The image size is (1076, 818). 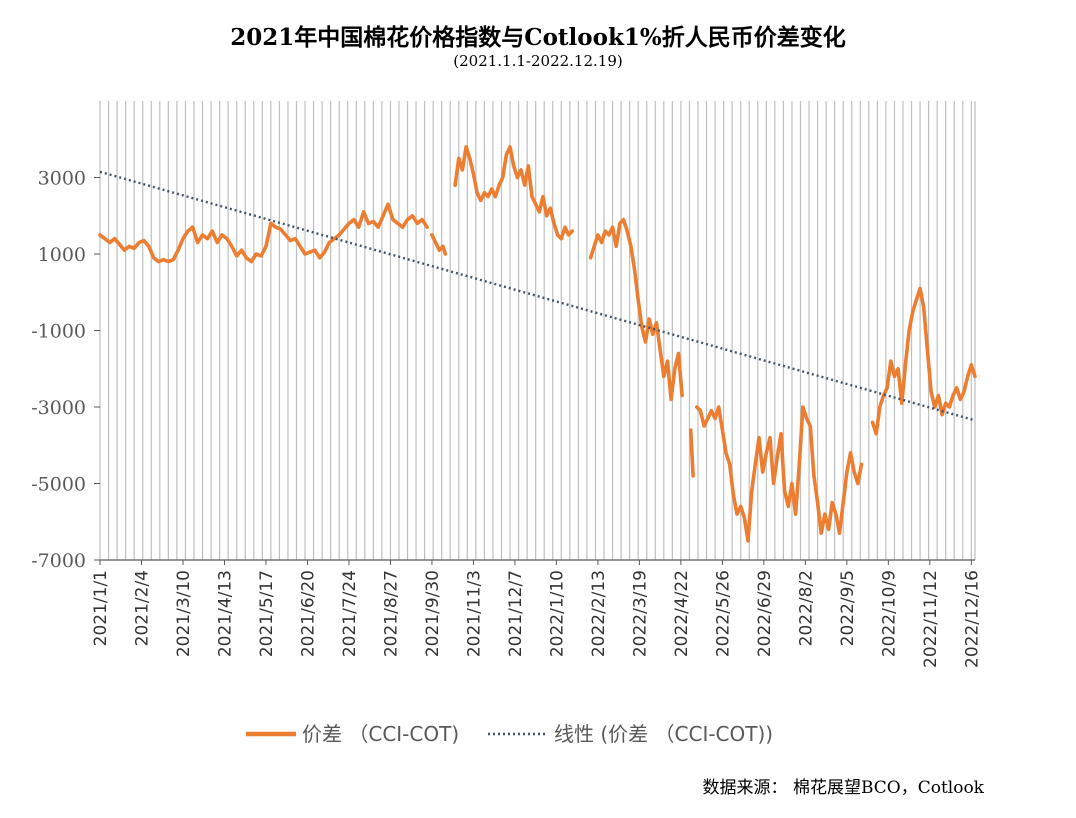 What do you see at coordinates (843, 788) in the screenshot?
I see `data-source: 数据来源： 棉花展望BCO，Cotlook` at bounding box center [843, 788].